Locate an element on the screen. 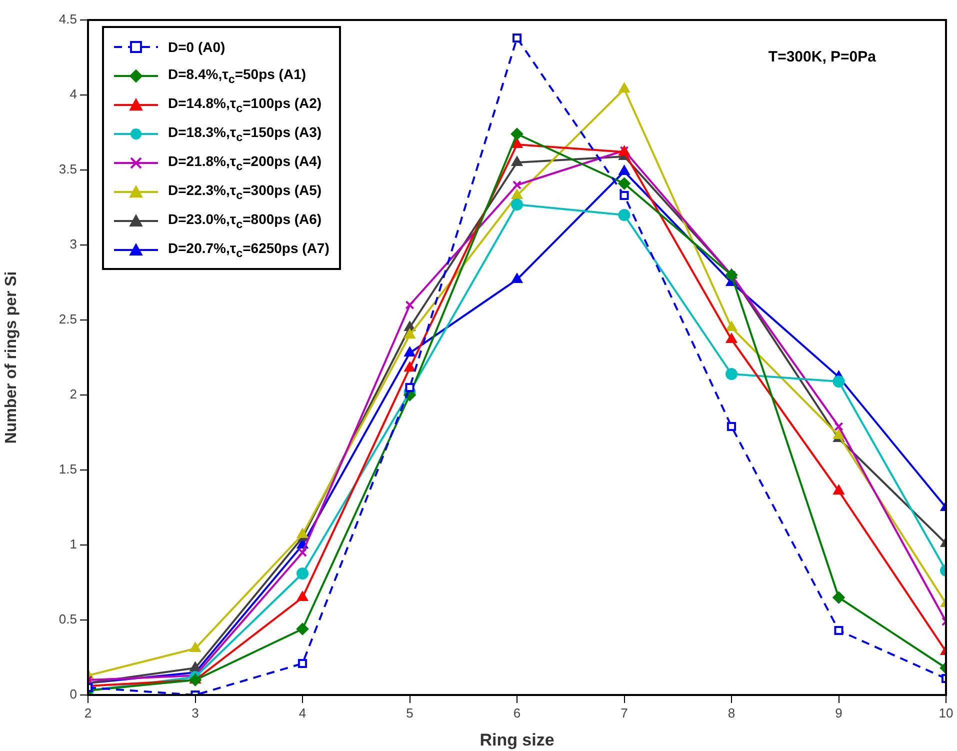 Image resolution: width=957 pixels, height=751 pixels. x-tick-label: 4 is located at coordinates (302, 712).